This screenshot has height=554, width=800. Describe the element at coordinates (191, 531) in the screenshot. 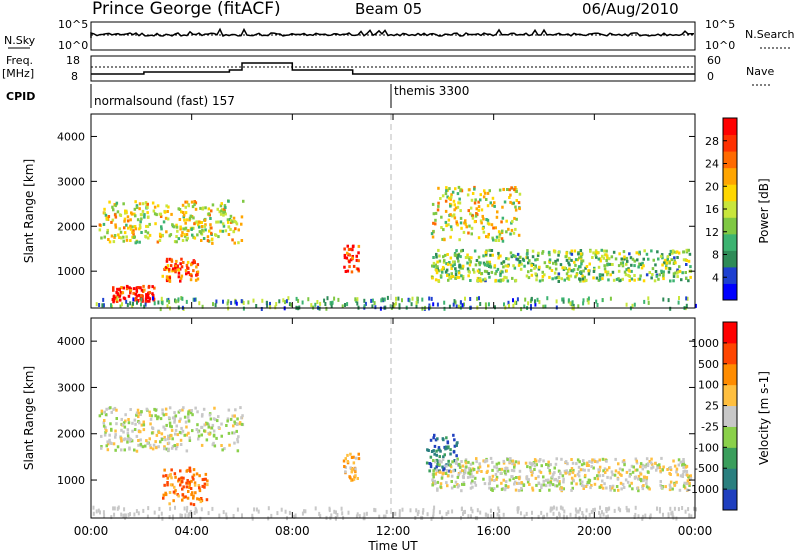

I see `x-tick-label: 04:00` at that location.